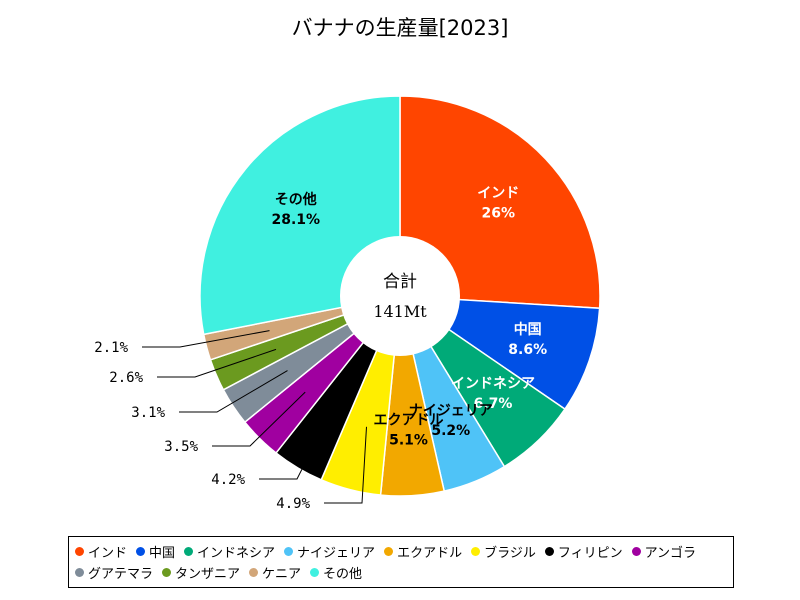  What do you see at coordinates (528, 329) in the screenshot?
I see `slice-name-label-1: 中国` at bounding box center [528, 329].